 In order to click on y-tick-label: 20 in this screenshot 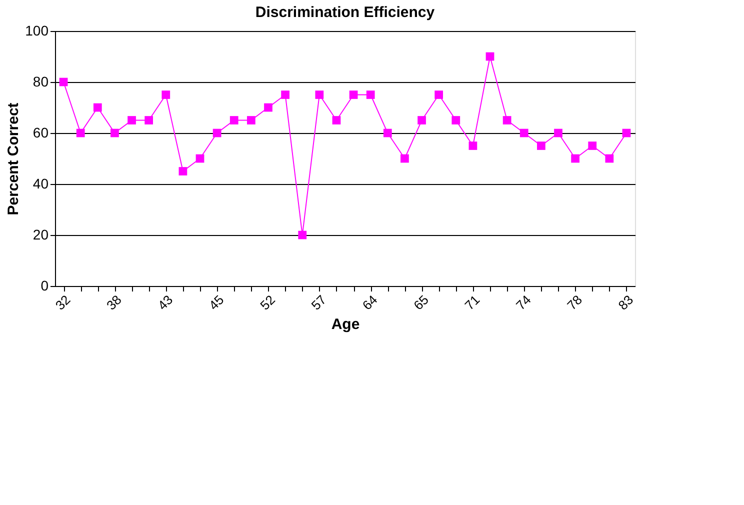, I will do `click(40, 234)`.